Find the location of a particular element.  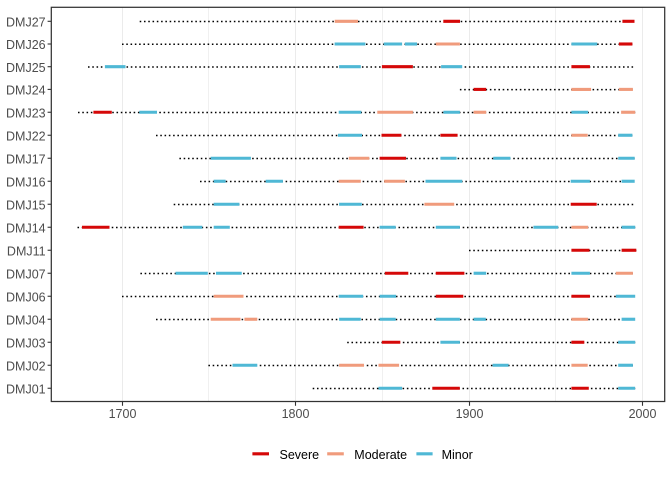

svg-text: DMJ03 is located at coordinates (26, 343).